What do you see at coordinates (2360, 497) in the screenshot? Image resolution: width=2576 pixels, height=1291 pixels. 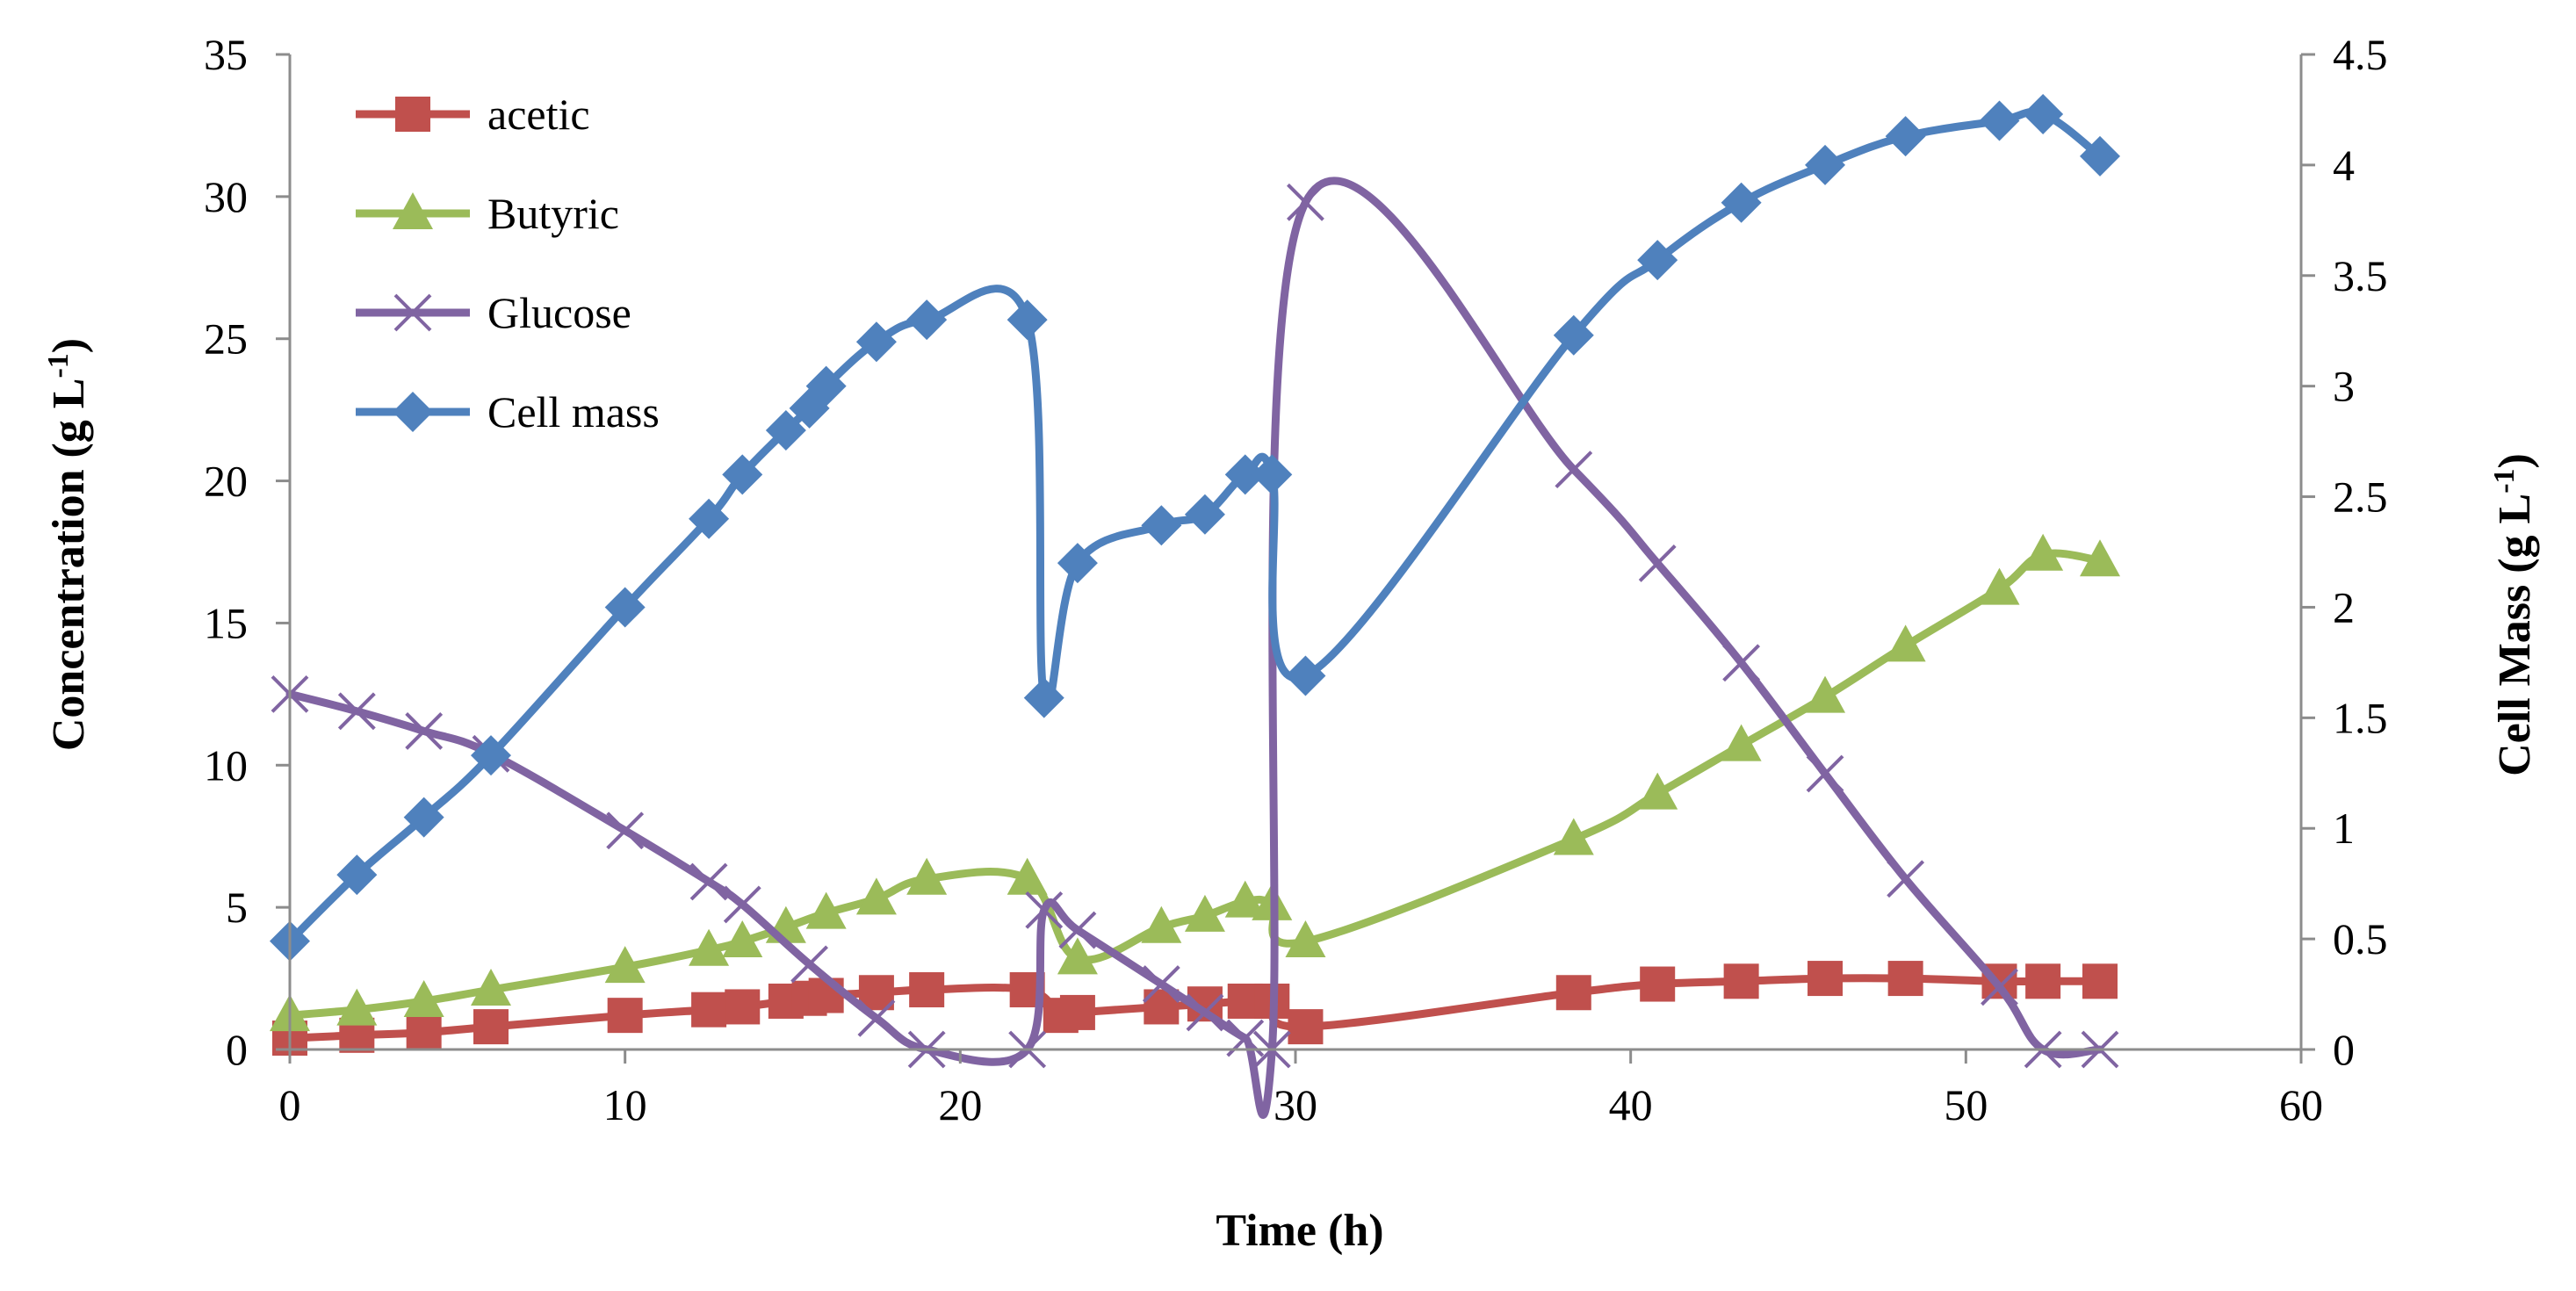 I see `y-right-tick-label: 2.5` at bounding box center [2360, 497].